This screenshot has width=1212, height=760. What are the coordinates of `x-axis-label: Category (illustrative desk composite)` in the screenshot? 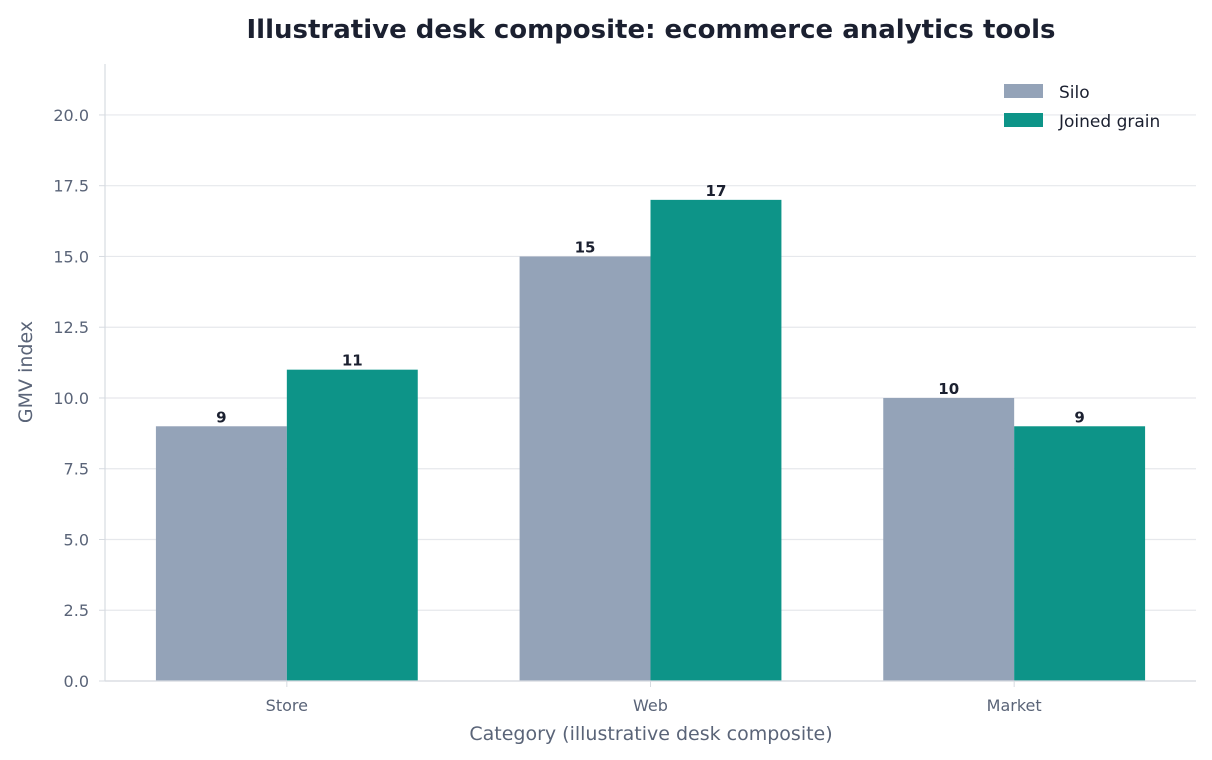 It's located at (650, 734).